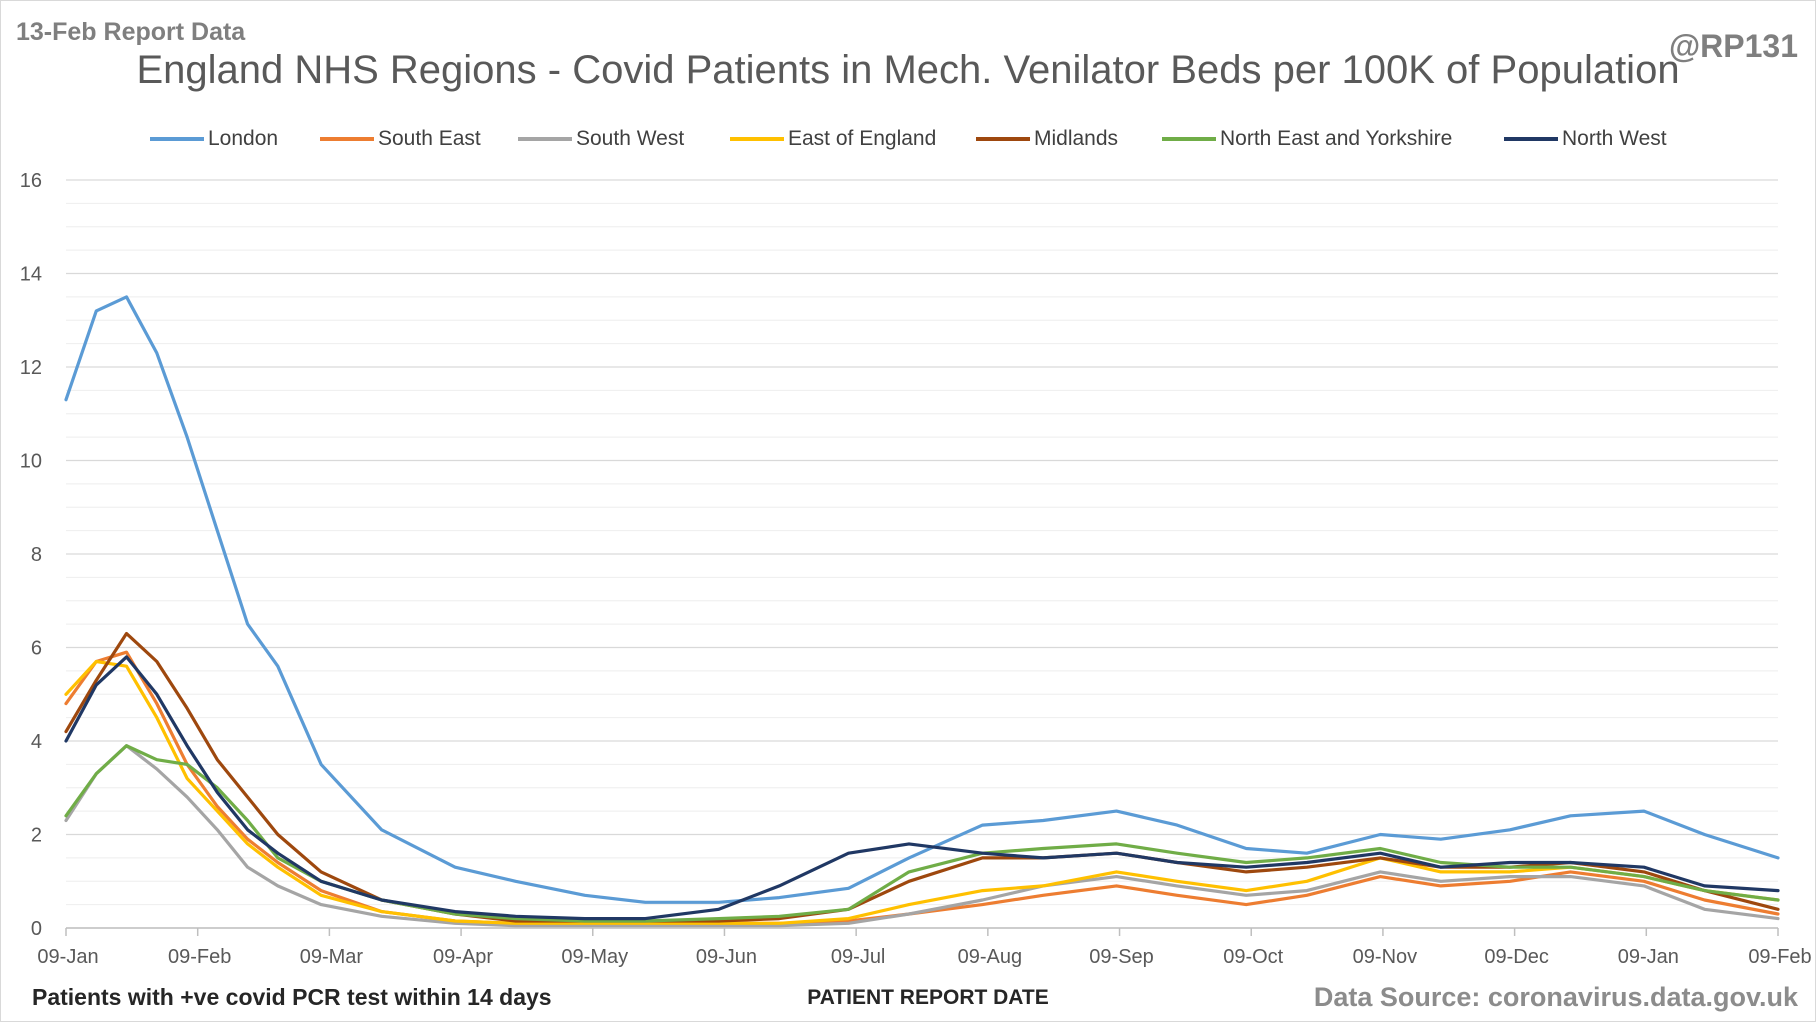 Image resolution: width=1816 pixels, height=1022 pixels. What do you see at coordinates (36, 742) in the screenshot?
I see `y-tick-label: 4` at bounding box center [36, 742].